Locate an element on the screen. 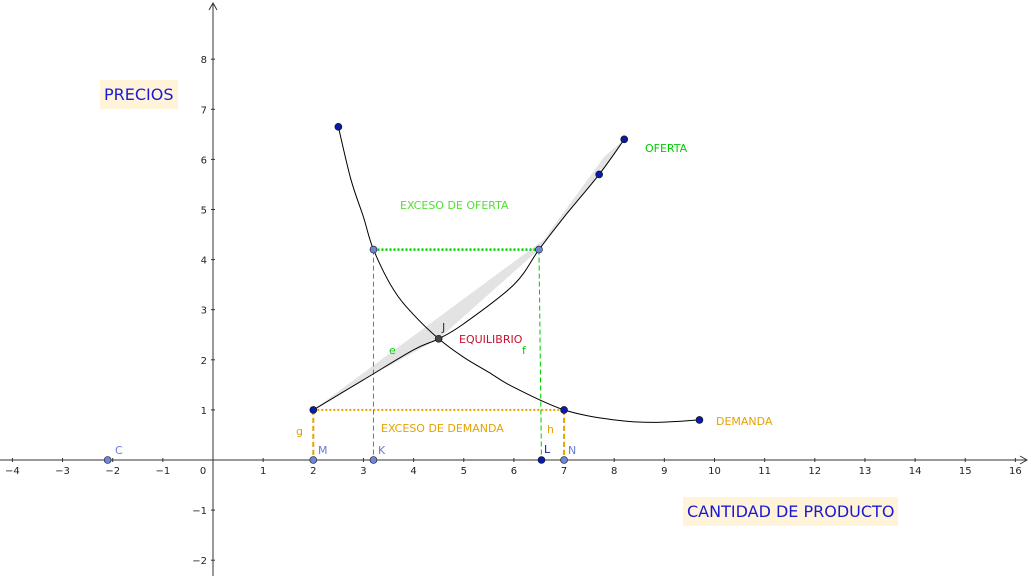  equilibrium-point is located at coordinates (438, 338).